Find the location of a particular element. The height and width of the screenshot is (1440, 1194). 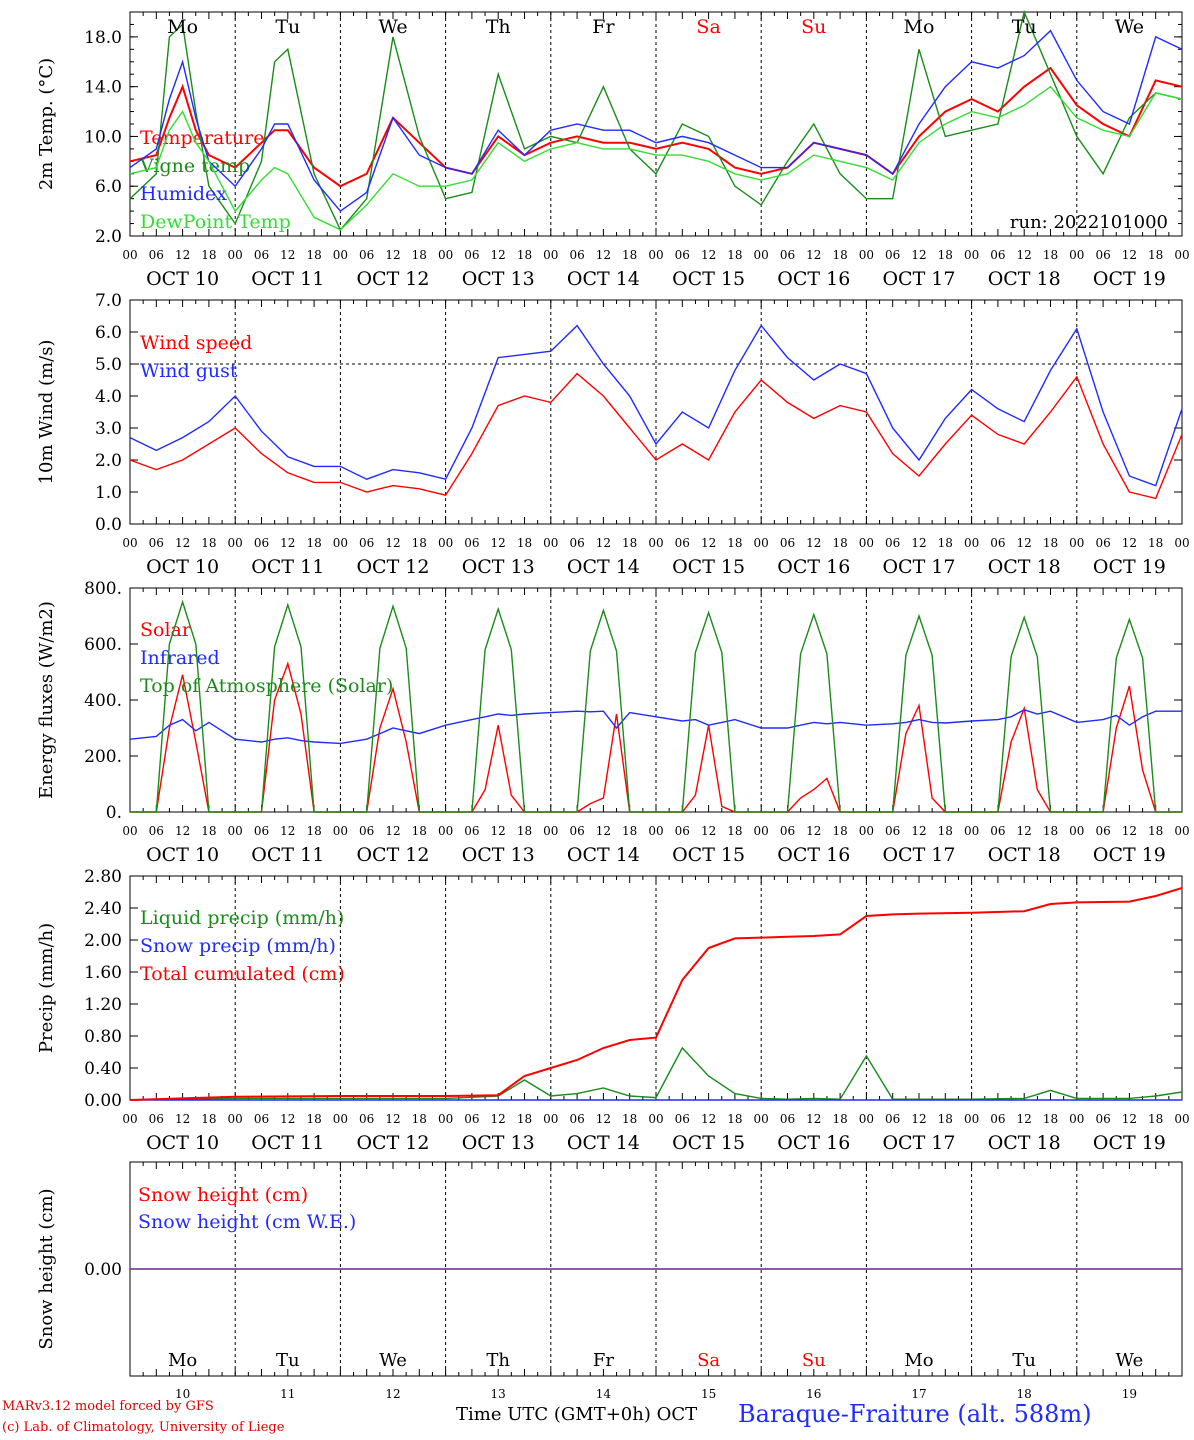

bottom-day-number-label: 11 is located at coordinates (287, 1394).